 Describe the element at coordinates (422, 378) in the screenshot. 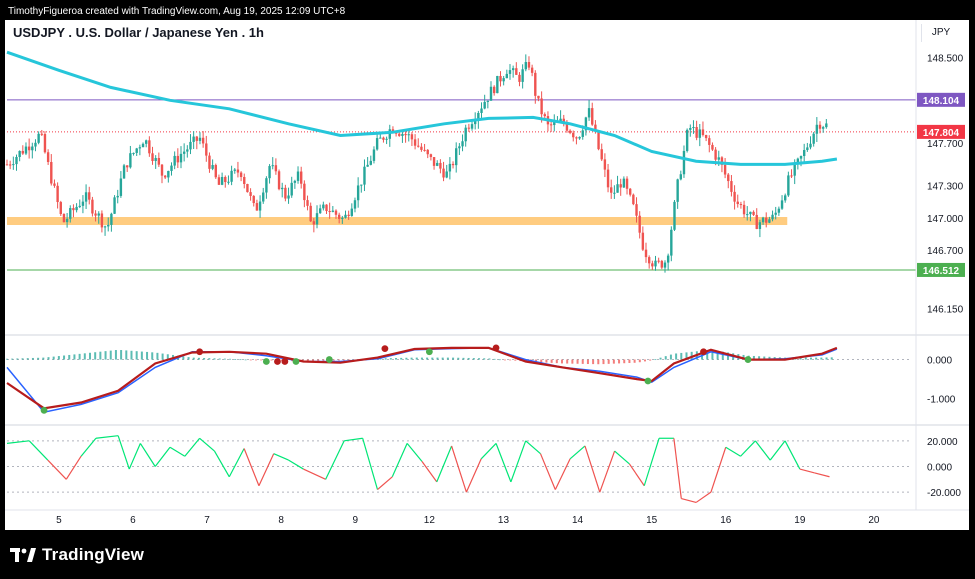

I see `macd-line` at that location.